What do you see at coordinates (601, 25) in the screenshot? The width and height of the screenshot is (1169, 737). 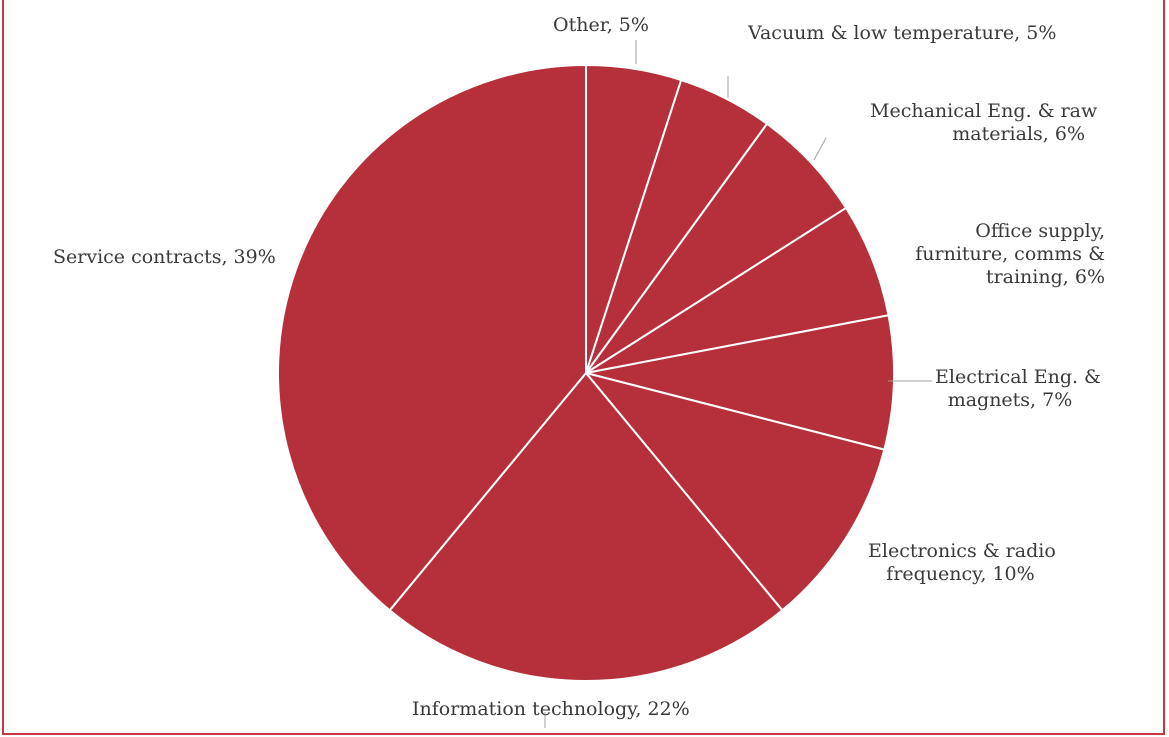 I see `label-other: Other, 5%` at bounding box center [601, 25].